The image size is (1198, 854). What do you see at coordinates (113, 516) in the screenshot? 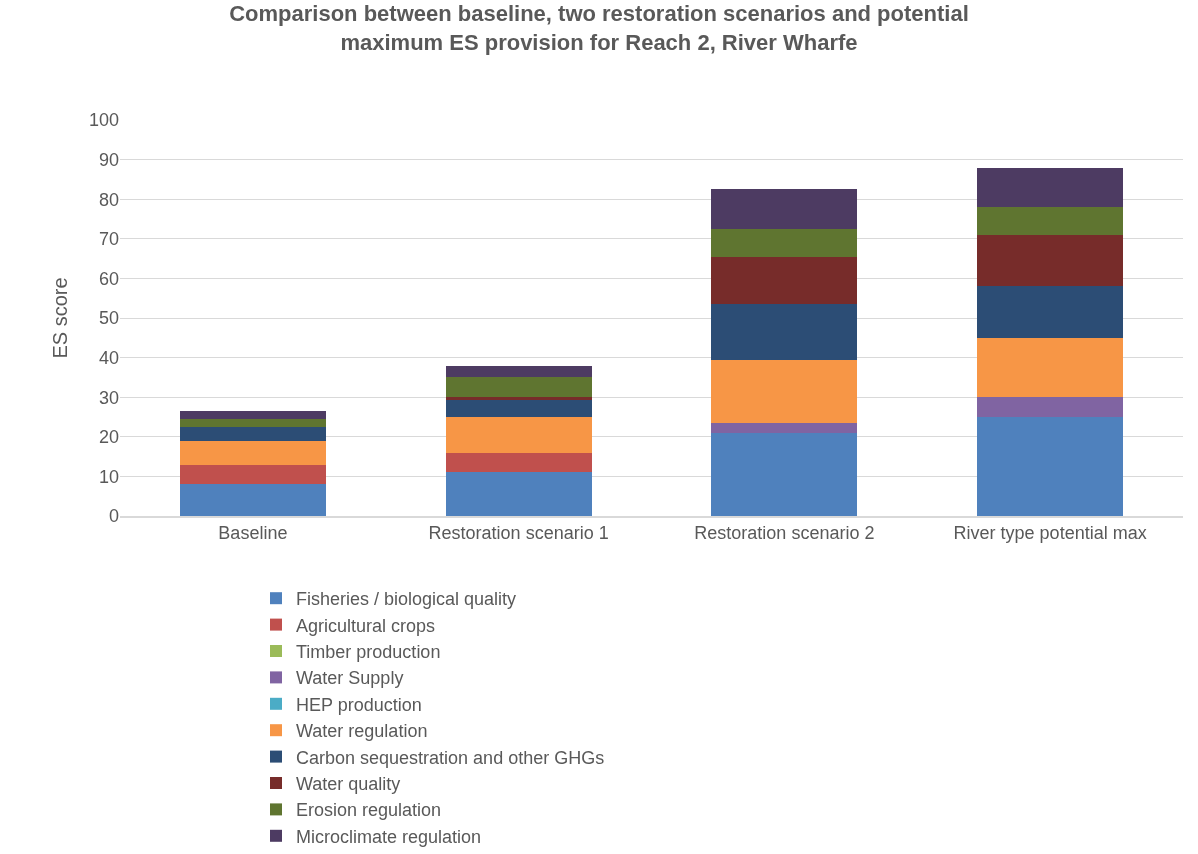
I see `y-tick-label: 0` at bounding box center [113, 516].